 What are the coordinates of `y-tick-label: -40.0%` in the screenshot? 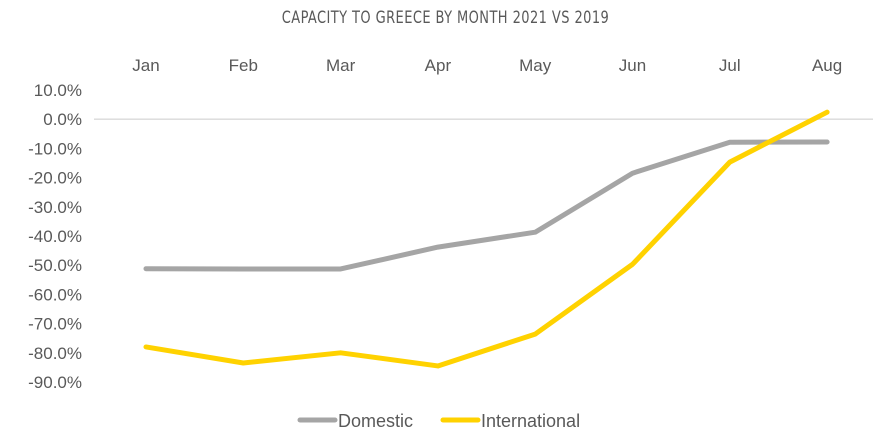 It's located at (55, 236).